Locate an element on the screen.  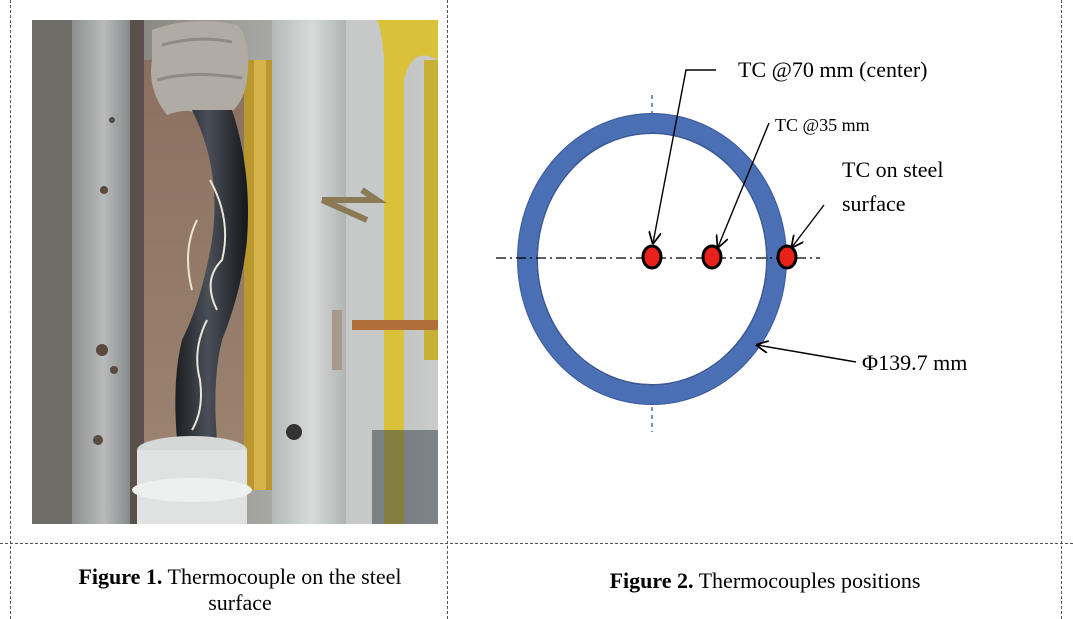
figure1-caption-text: Thermocouple on the steel surface is located at coordinates (284, 589).